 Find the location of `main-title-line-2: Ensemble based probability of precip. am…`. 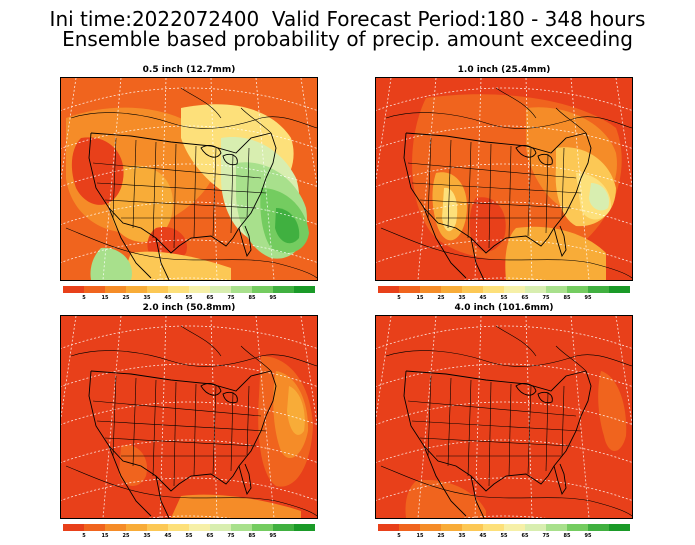

main-title-line-2: Ensemble based probability of precip. am… is located at coordinates (347, 39).